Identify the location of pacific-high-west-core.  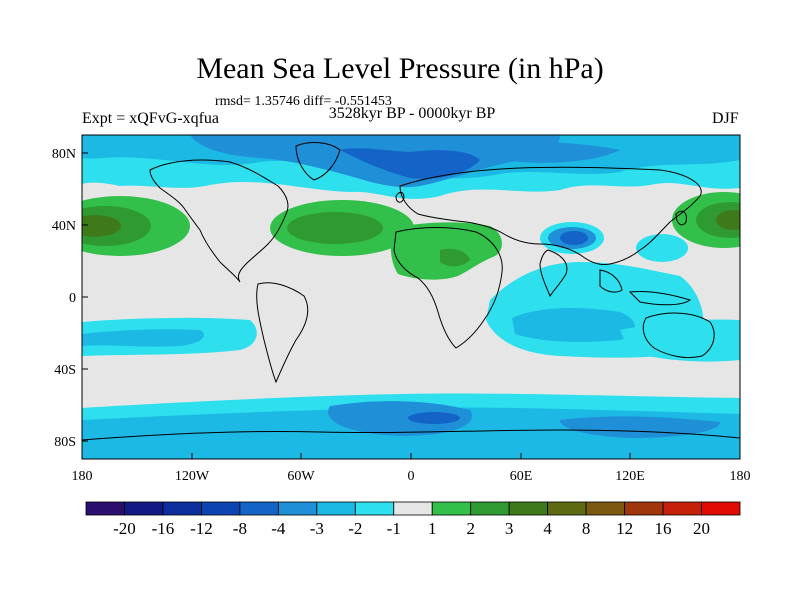
(101, 226).